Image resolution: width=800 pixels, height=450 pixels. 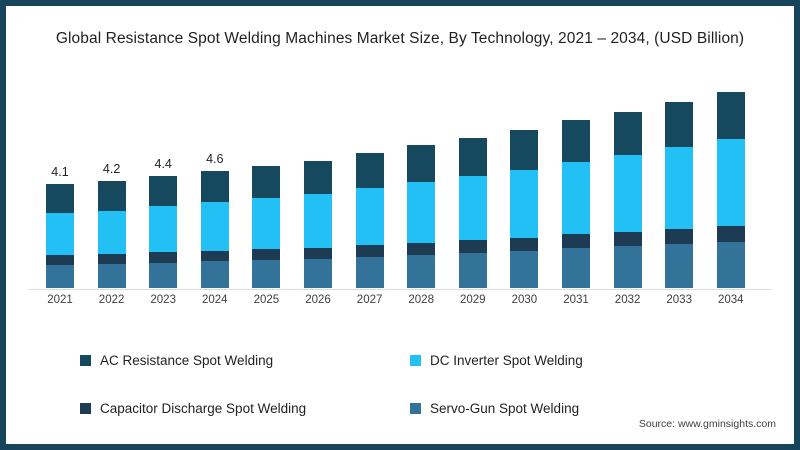 What do you see at coordinates (576, 300) in the screenshot?
I see `x-axis-tick-label: 2031` at bounding box center [576, 300].